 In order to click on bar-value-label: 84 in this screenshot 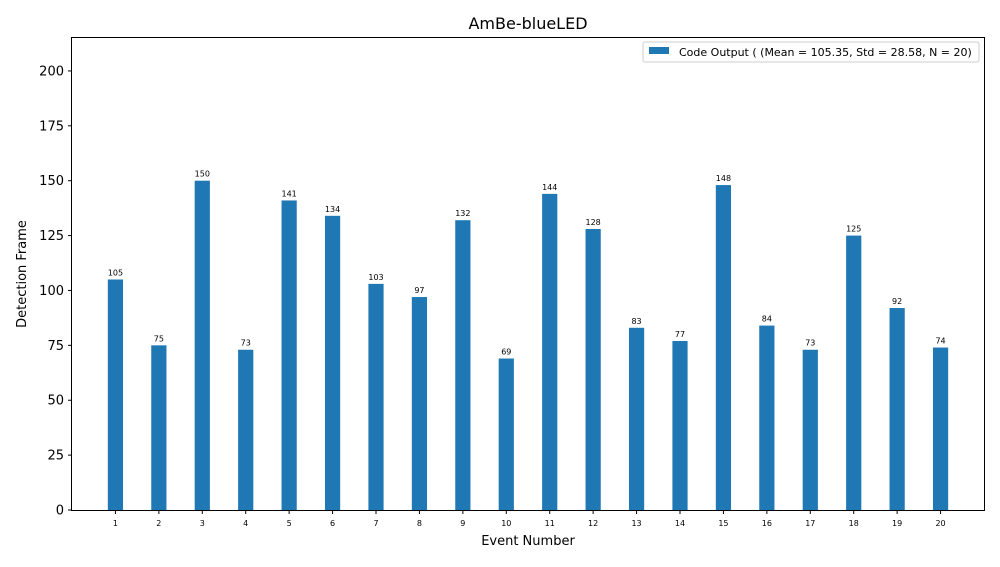, I will do `click(767, 319)`.